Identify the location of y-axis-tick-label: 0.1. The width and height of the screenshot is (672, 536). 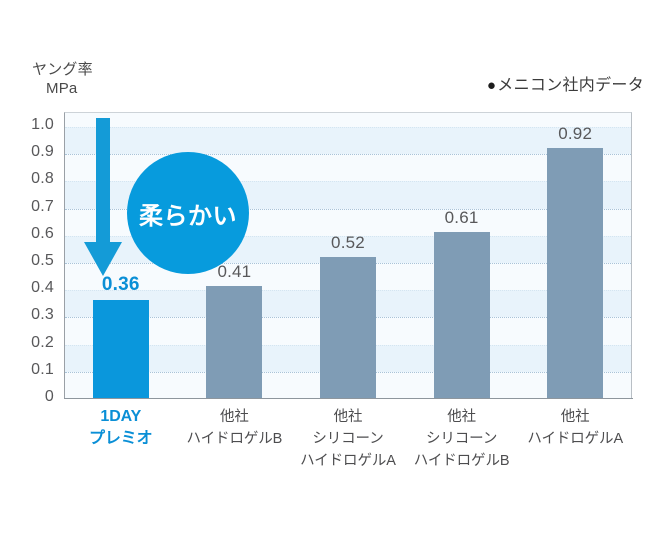
(42, 369).